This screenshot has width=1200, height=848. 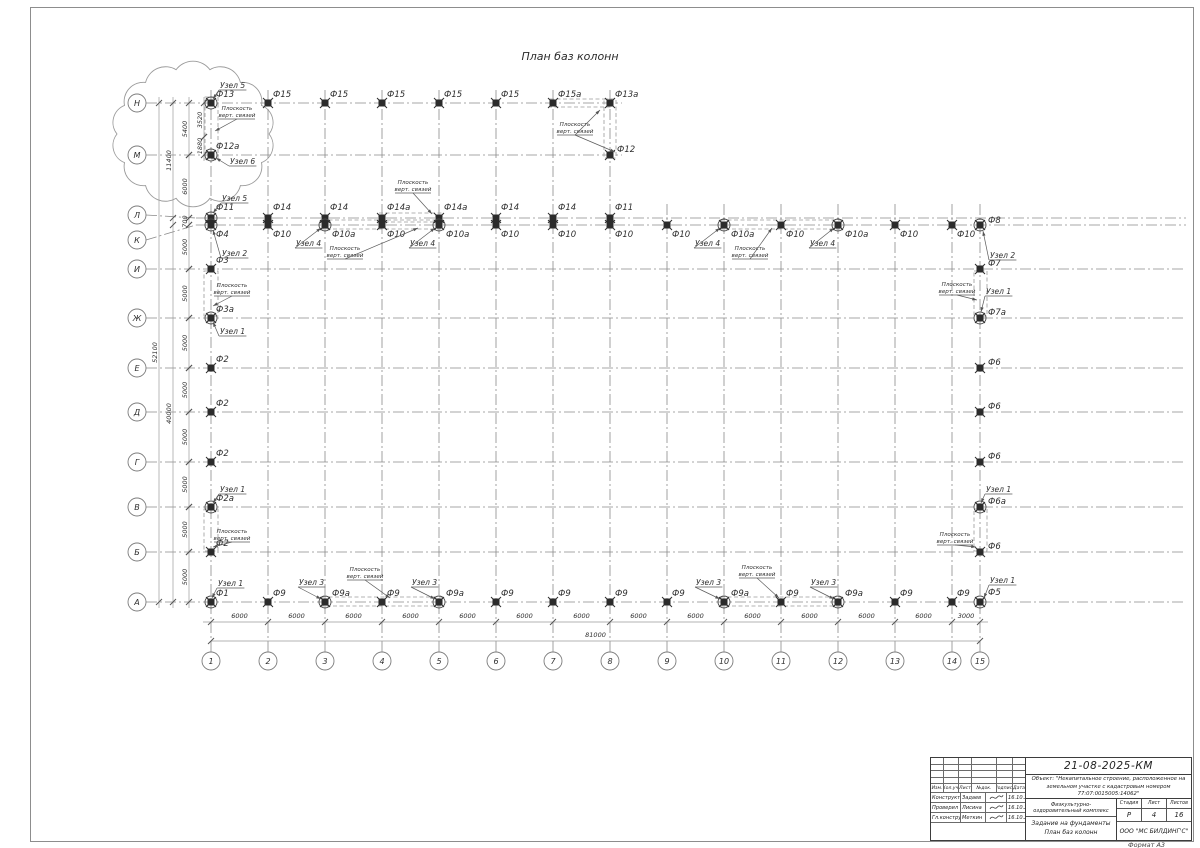 I want to click on axis-number: 11, so click(x=781, y=661).